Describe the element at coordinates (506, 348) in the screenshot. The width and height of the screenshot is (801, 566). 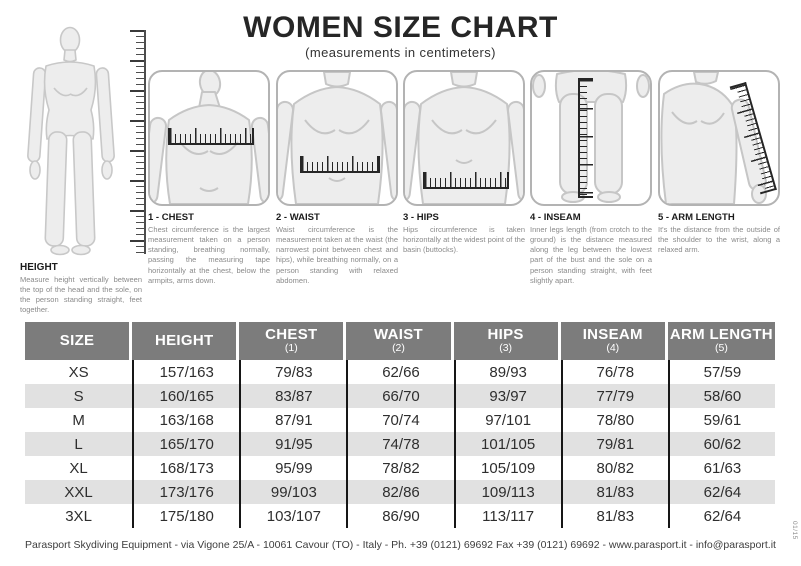
I see `header-sub: (3)` at that location.